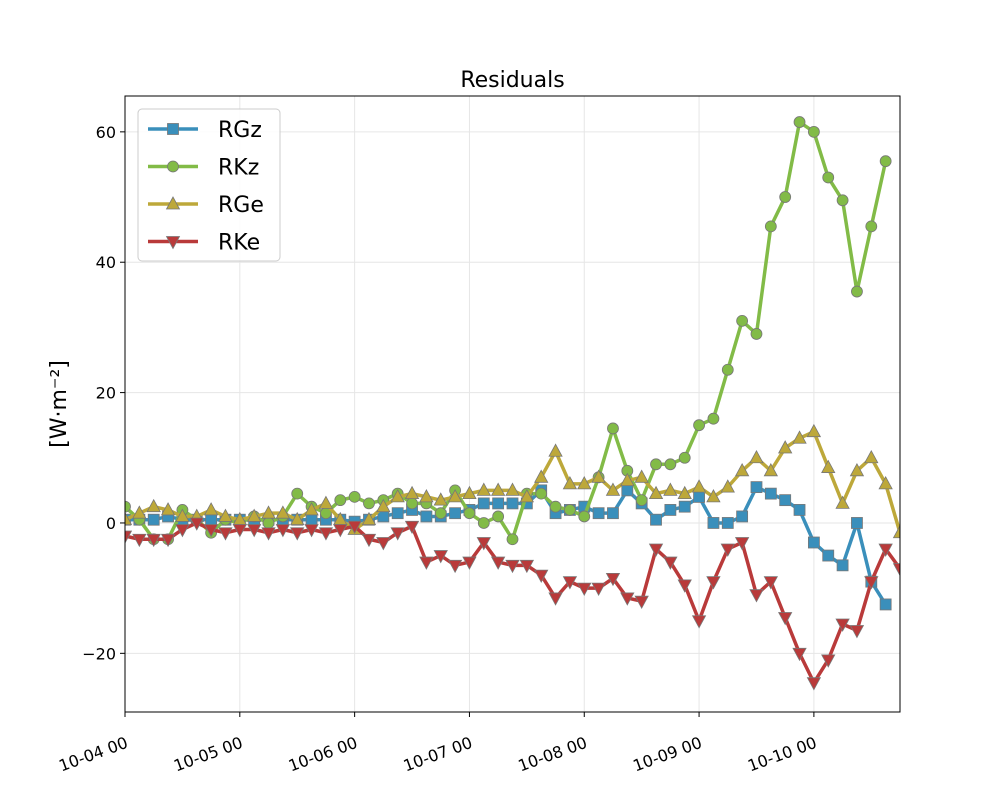  Describe the element at coordinates (238, 168) in the screenshot. I see `legend-label: RKz` at that location.